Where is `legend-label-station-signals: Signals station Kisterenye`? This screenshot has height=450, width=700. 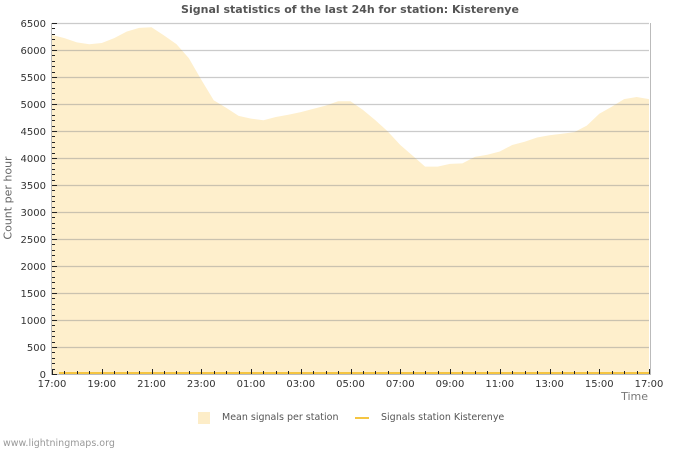
legend-label-station-signals: Signals station Kisterenye is located at coordinates (443, 417).